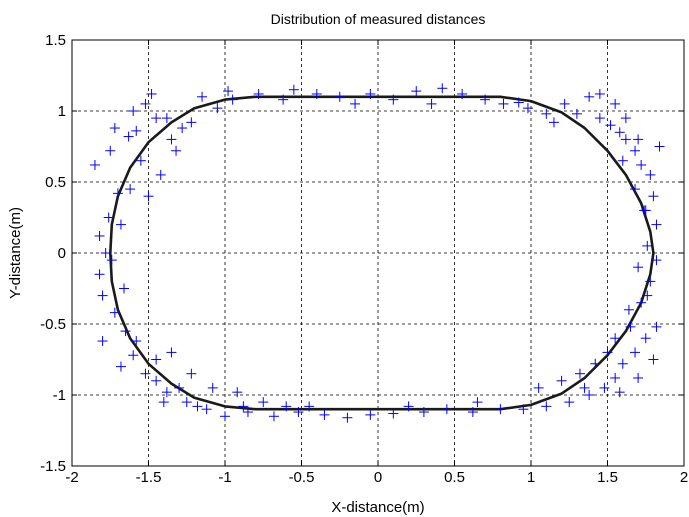 This screenshot has height=517, width=689. What do you see at coordinates (454, 477) in the screenshot?
I see `x-tick-label: 0.5` at bounding box center [454, 477].